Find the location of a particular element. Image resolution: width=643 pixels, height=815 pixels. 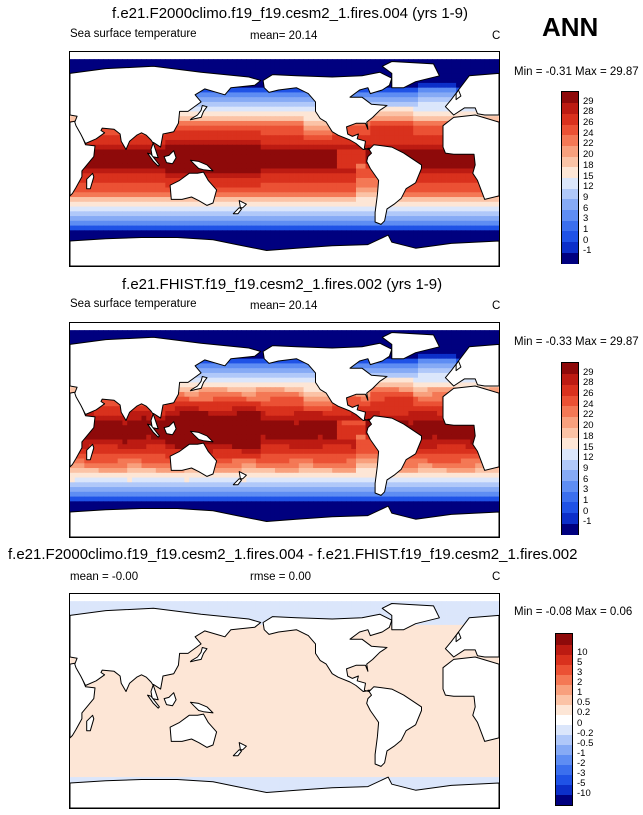

land-outline is located at coordinates (166, 112).